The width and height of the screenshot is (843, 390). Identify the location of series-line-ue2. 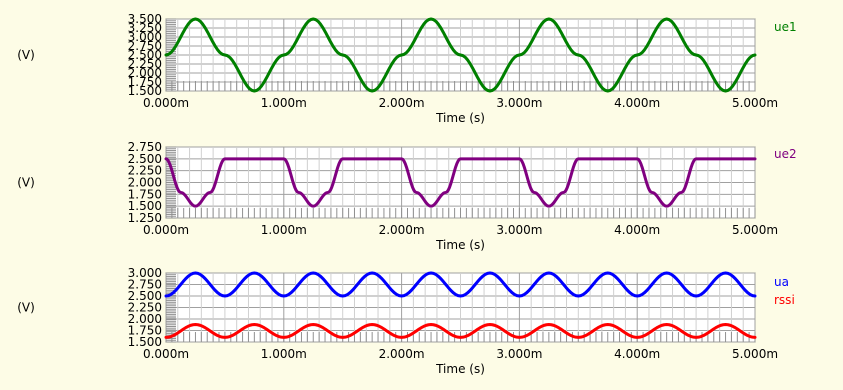
(460, 182).